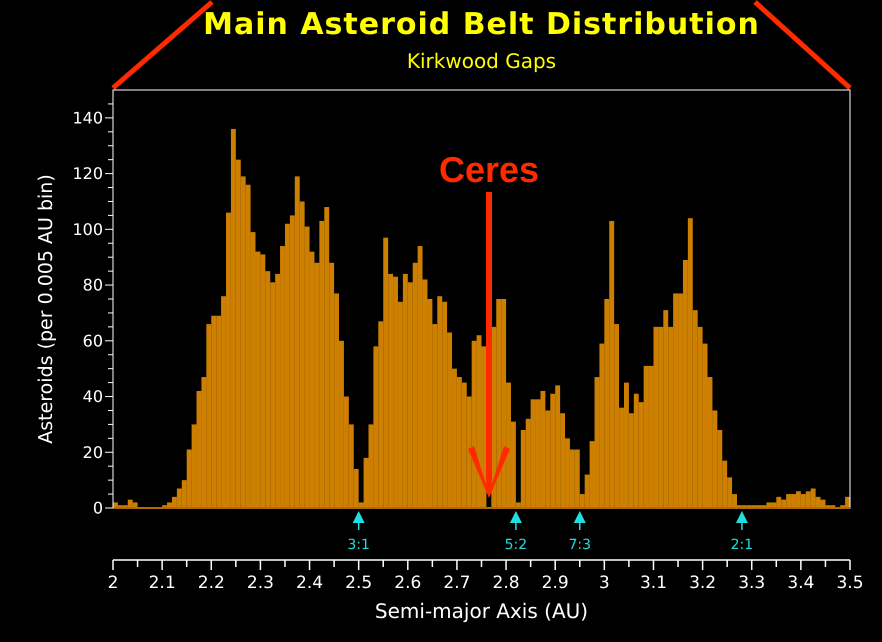 This screenshot has width=882, height=642. What do you see at coordinates (481, 61) in the screenshot?
I see `chart-subtitle: Kirkwood Gaps` at bounding box center [481, 61].